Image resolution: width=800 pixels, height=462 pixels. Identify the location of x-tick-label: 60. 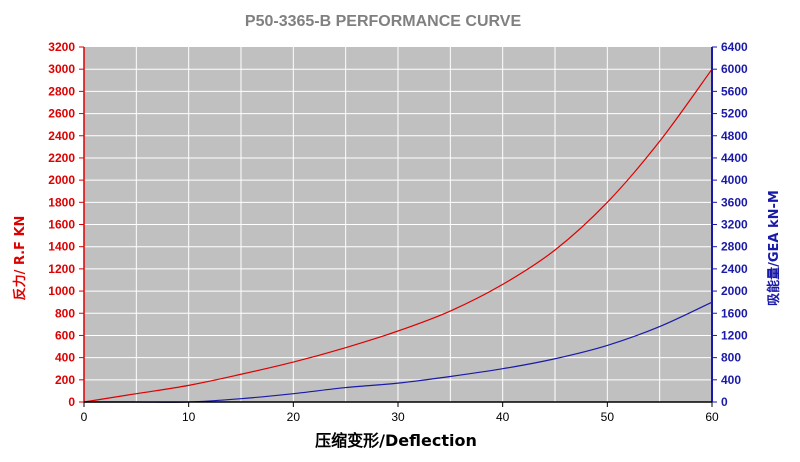
(712, 417).